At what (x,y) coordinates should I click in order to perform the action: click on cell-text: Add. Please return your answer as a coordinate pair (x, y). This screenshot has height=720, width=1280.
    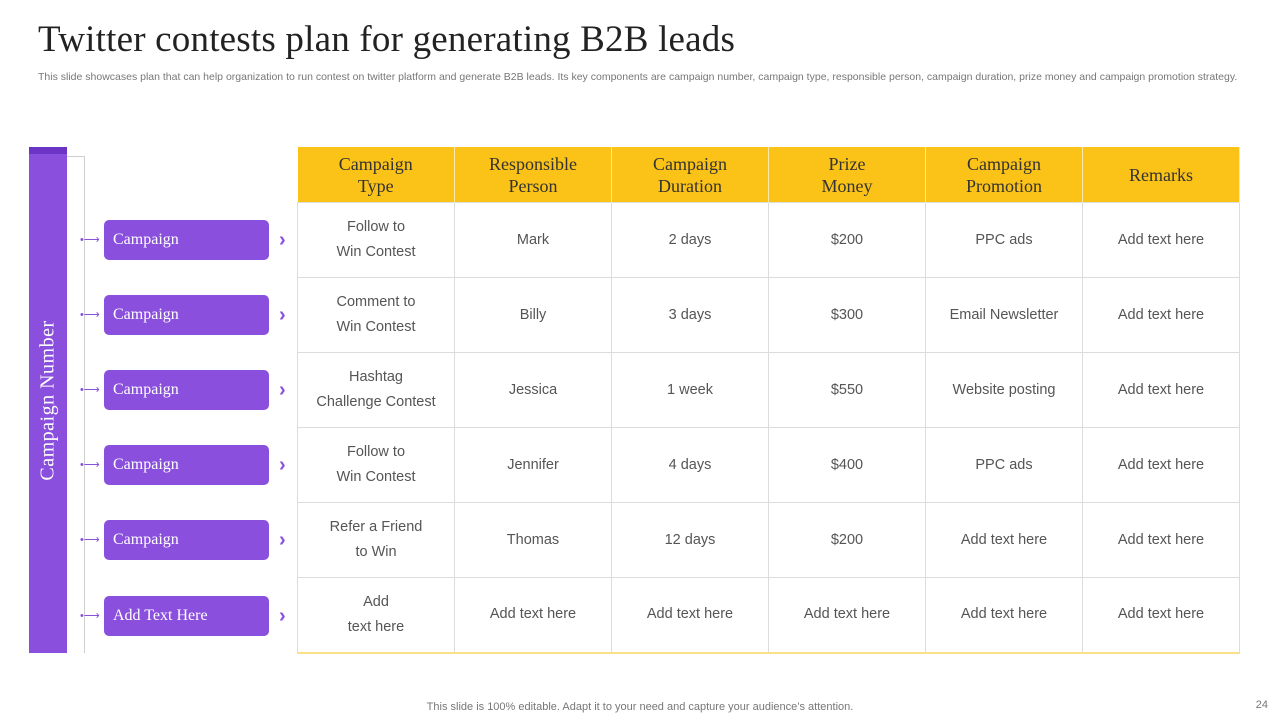
    Looking at the image, I should click on (376, 601).